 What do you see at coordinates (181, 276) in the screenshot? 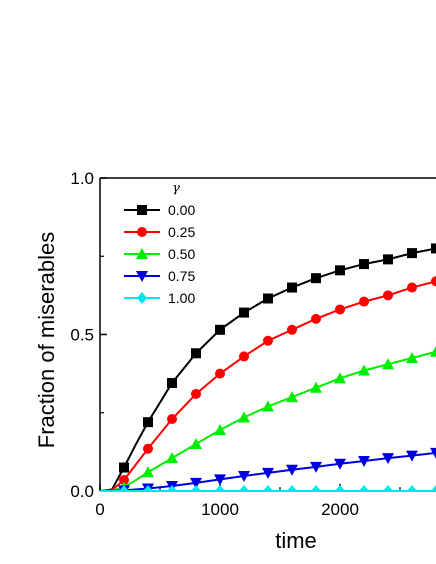
I see `legend-label: 0.75` at bounding box center [181, 276].